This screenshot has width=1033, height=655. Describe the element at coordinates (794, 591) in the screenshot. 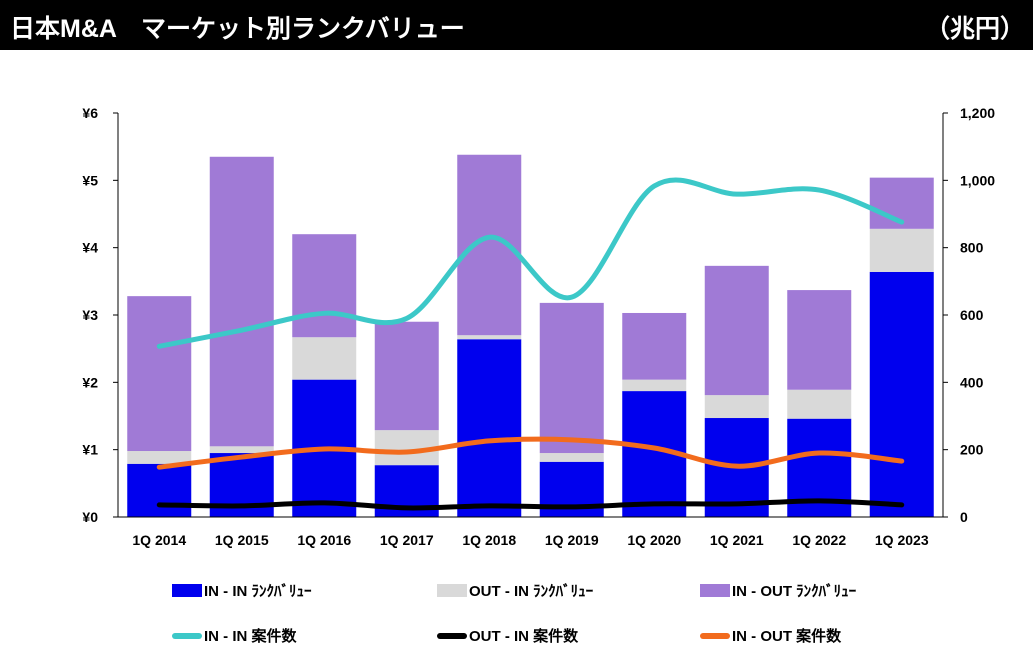

I see `legend-label: IN - OUT ﾗﾝｸﾊﾞﾘｭｰ` at that location.